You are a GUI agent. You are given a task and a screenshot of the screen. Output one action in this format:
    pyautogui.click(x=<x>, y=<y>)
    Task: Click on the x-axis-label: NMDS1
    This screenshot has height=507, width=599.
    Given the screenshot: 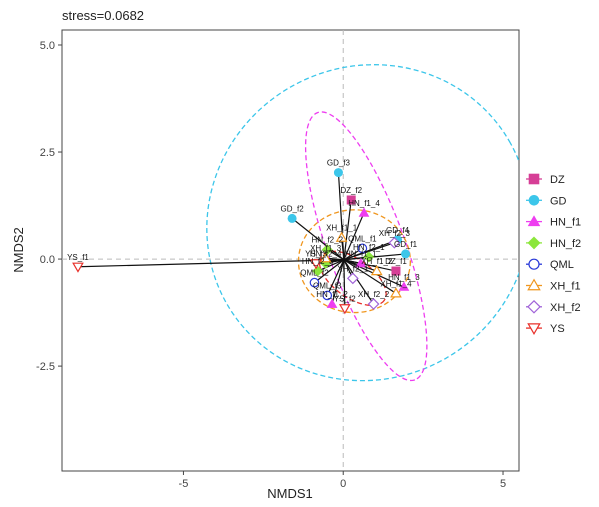 What is the action you would take?
    pyautogui.click(x=290, y=493)
    